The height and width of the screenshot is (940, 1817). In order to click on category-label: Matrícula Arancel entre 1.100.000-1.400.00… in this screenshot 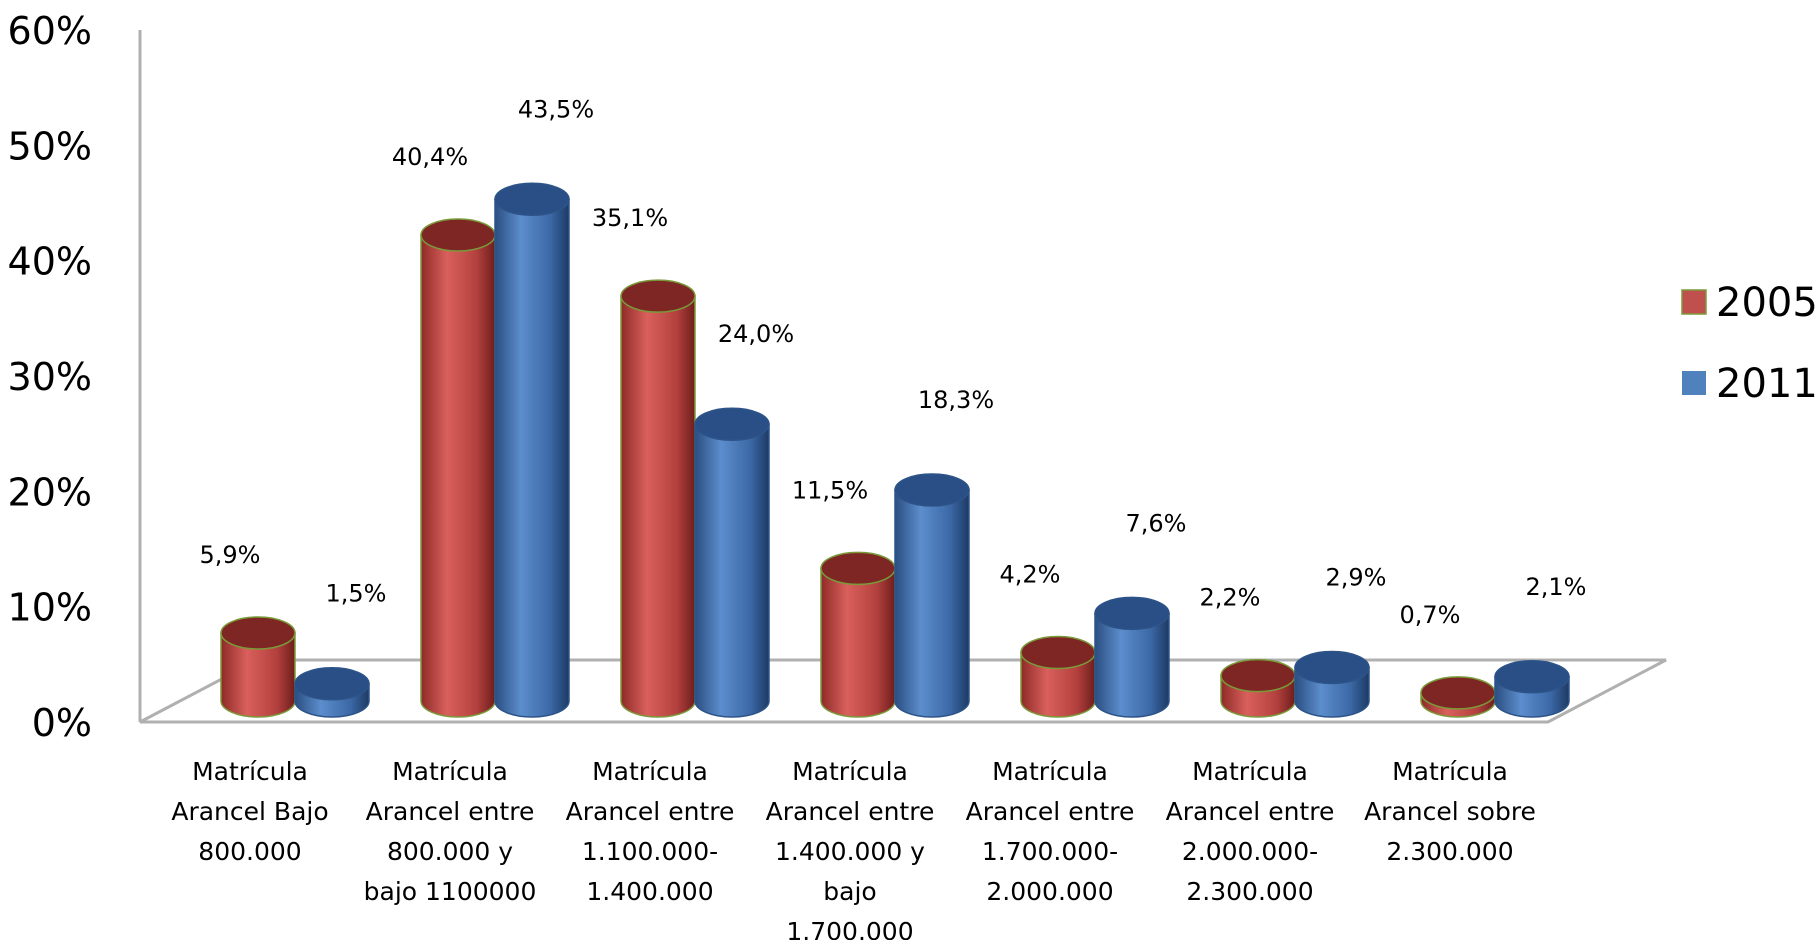, I will do `click(650, 831)`.